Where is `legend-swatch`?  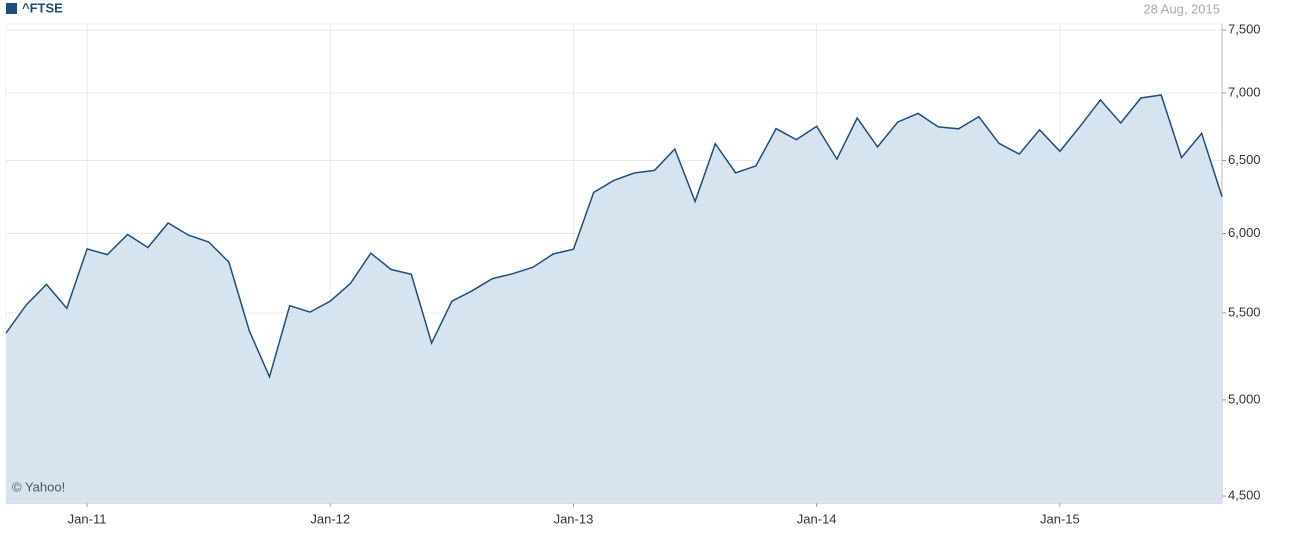
legend-swatch is located at coordinates (11, 8).